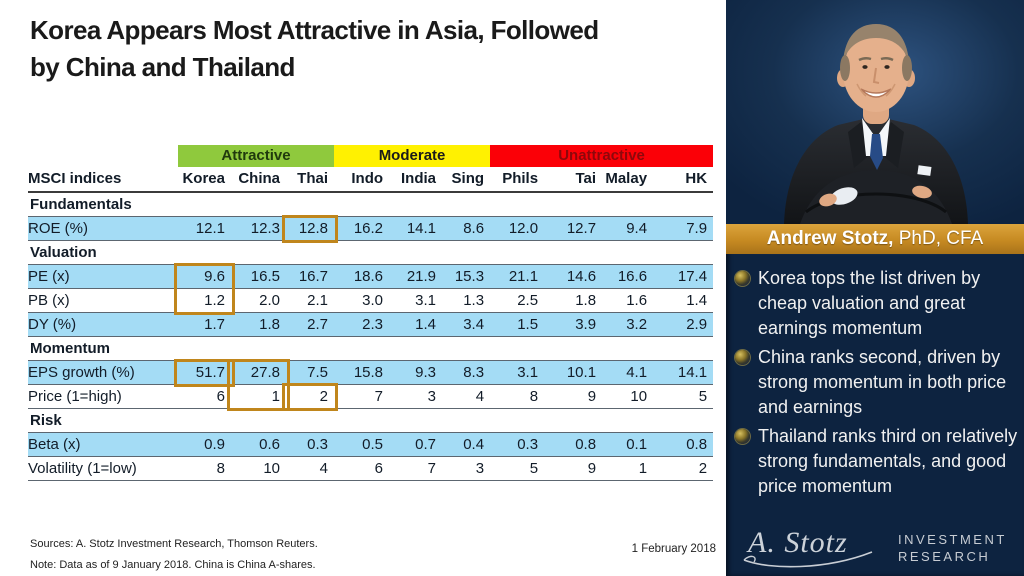  I want to click on table-cell: 16.7, so click(310, 276).